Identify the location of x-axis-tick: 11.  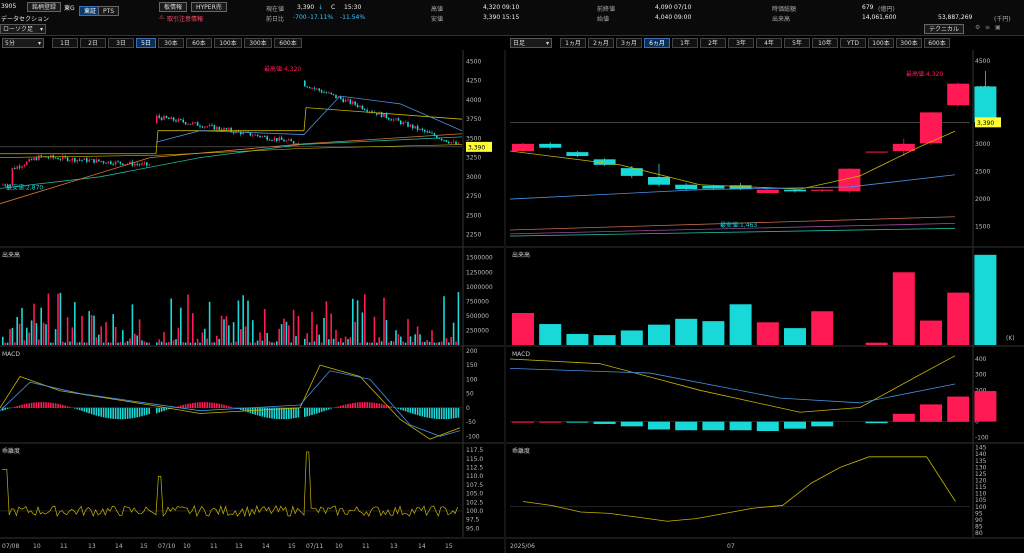
(214, 546).